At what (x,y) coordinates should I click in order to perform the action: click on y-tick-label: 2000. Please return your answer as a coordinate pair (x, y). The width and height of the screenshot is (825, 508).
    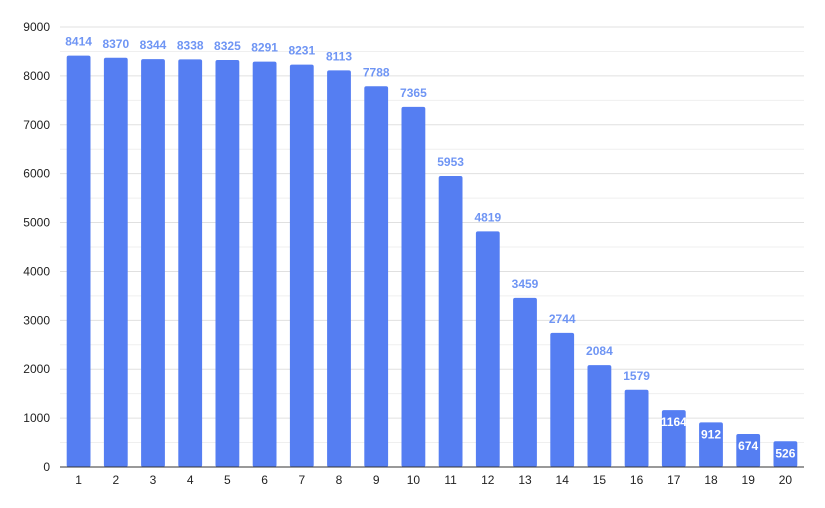
    Looking at the image, I should click on (36, 369).